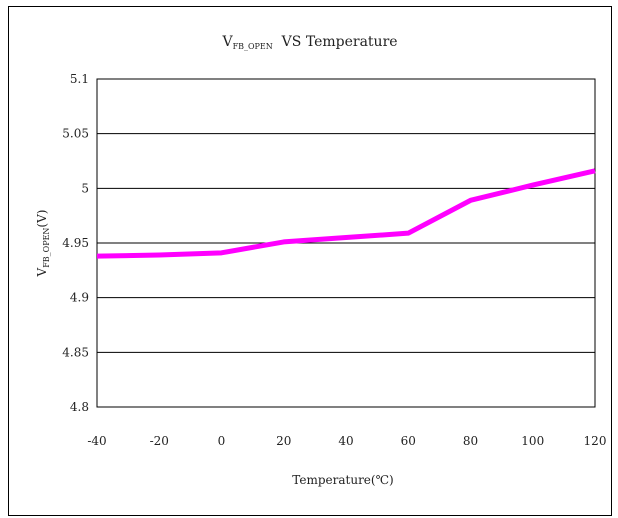 This screenshot has width=618, height=518. I want to click on x-tick-label: 40, so click(345, 441).